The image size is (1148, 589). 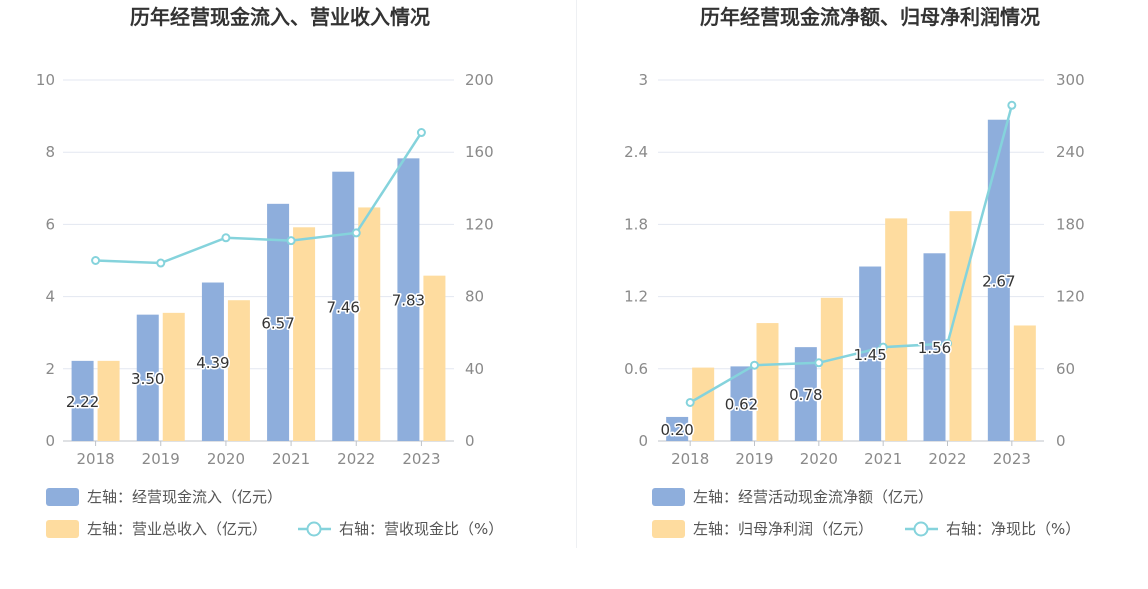 What do you see at coordinates (813, 497) in the screenshot?
I see `legend-label: 左轴：经营活动现金流净额（亿元）` at bounding box center [813, 497].